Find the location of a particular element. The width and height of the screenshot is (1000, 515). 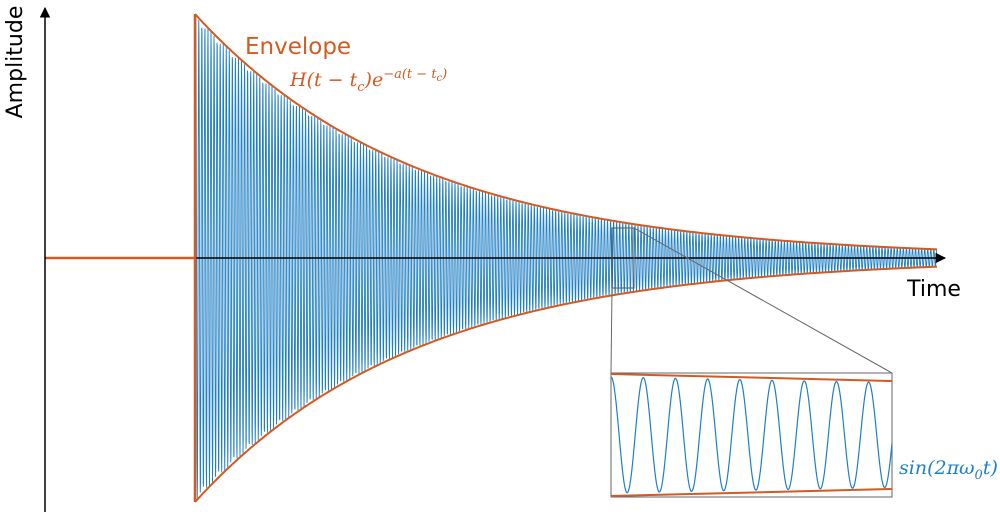

zoom-region-box is located at coordinates (623, 258).